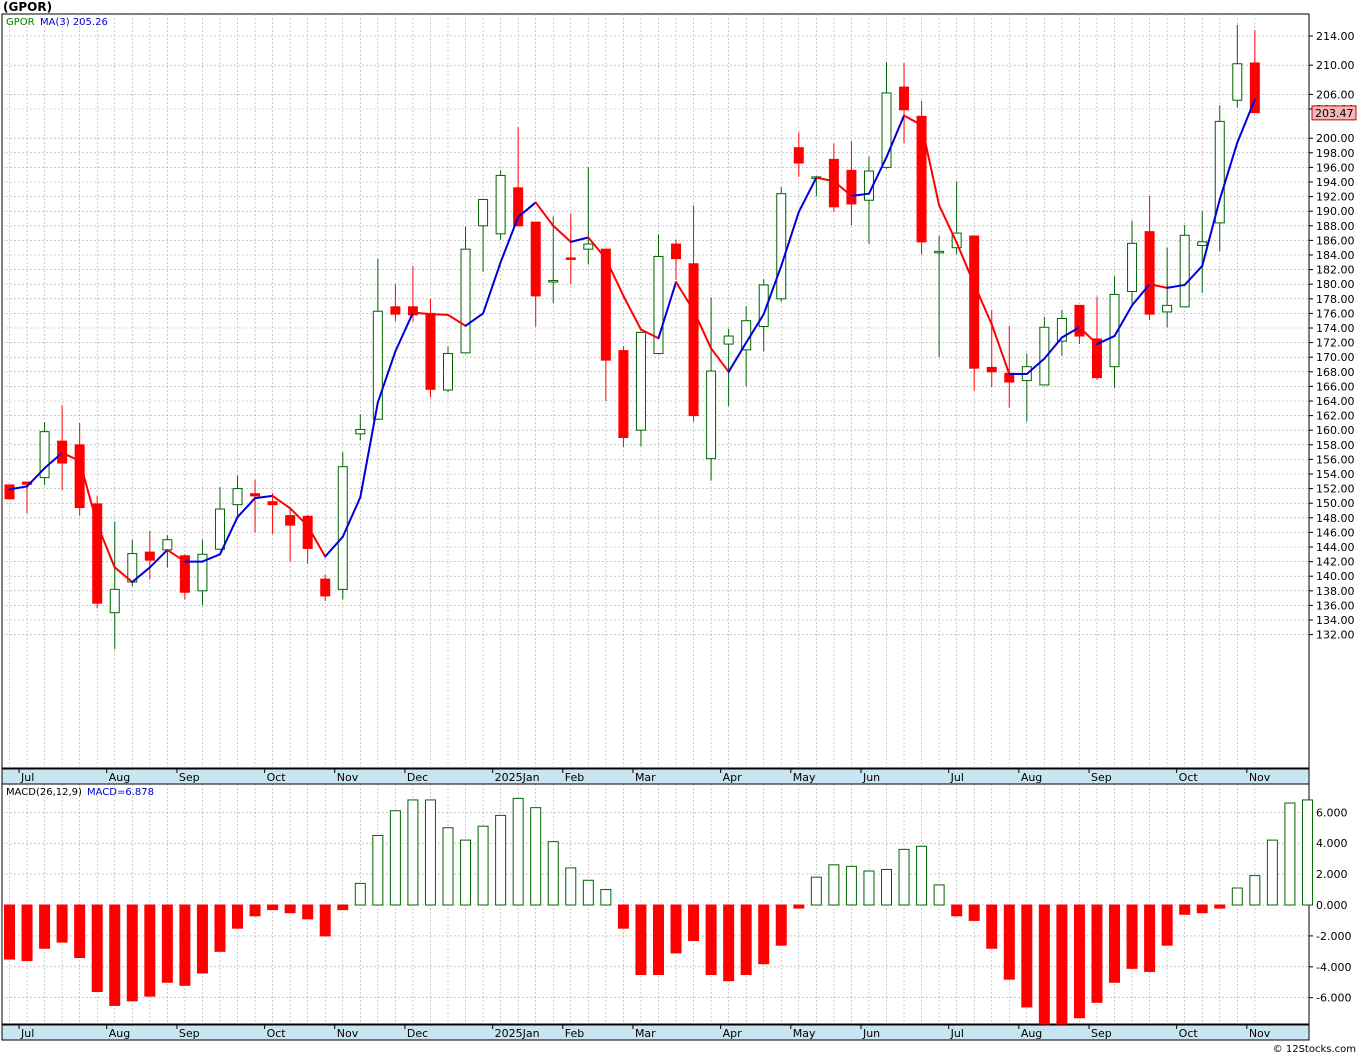  I want to click on price-date-axis-label: Oct, so click(277, 777).